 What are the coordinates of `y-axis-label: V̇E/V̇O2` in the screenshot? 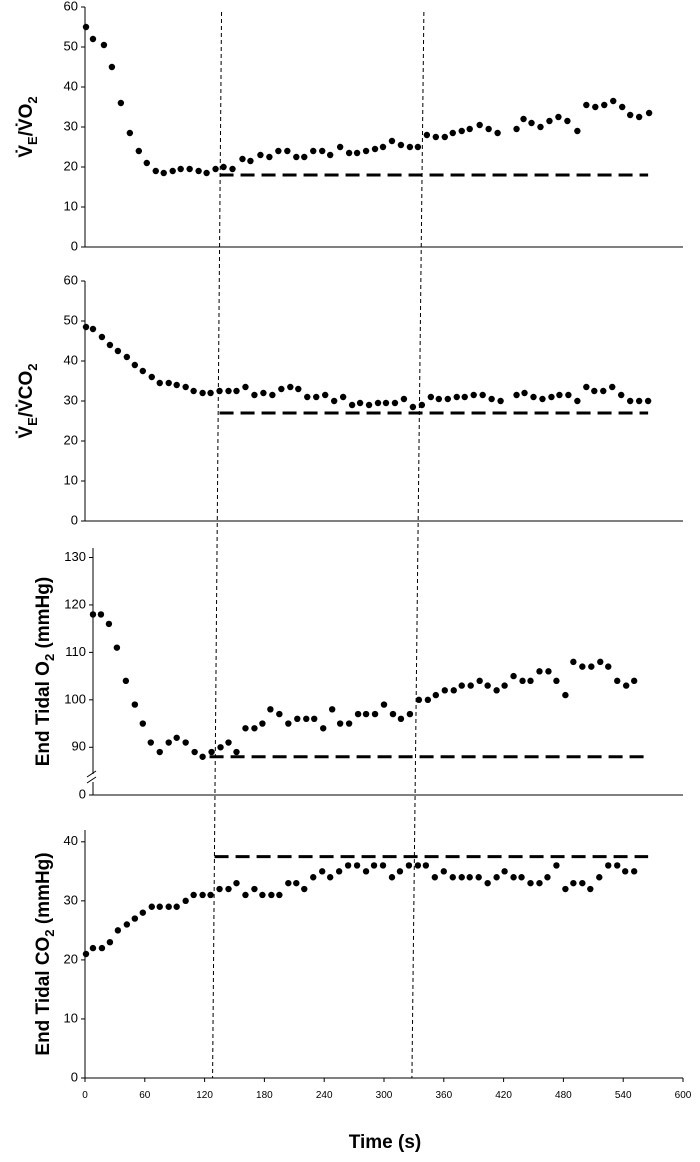 It's located at (27, 126).